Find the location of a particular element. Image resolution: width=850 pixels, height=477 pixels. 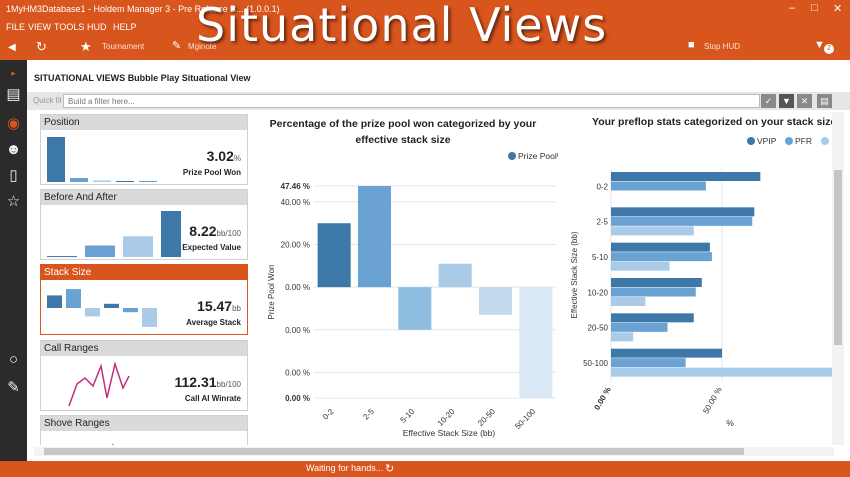

tournament-button: Tournament is located at coordinates (123, 46).